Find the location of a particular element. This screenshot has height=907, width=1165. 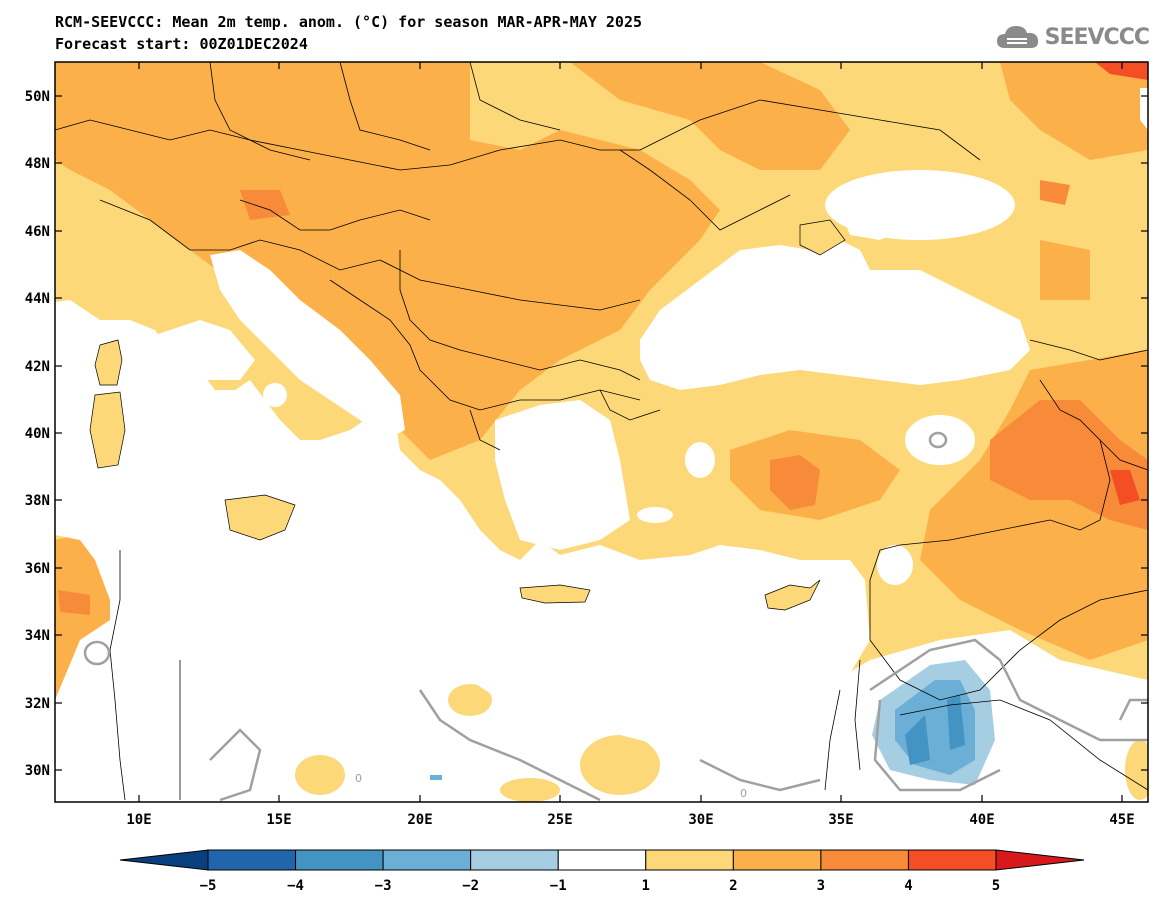

colorbar-extension-low is located at coordinates (164, 860).